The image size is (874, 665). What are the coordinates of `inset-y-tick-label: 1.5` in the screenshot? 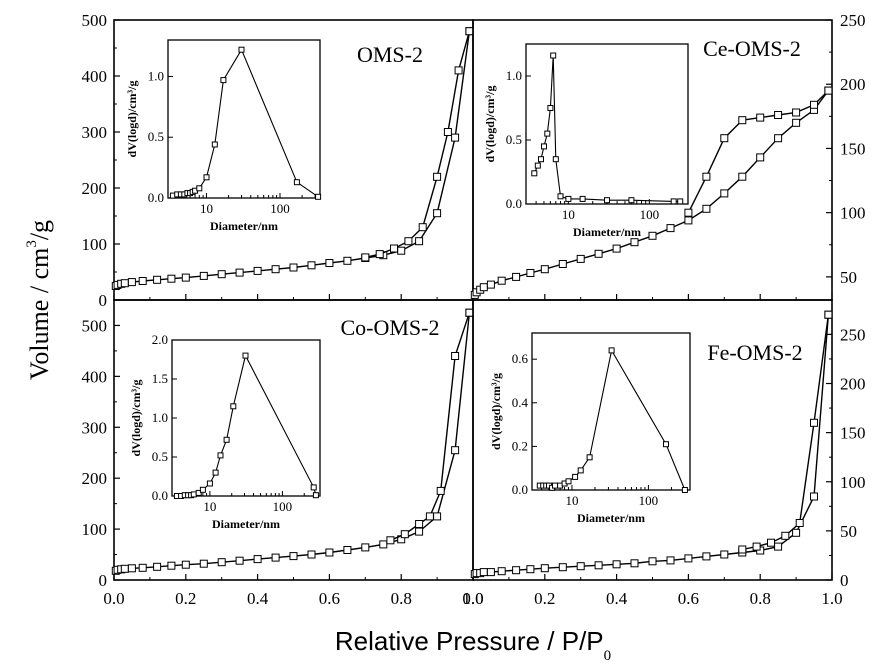 It's located at (160, 378).